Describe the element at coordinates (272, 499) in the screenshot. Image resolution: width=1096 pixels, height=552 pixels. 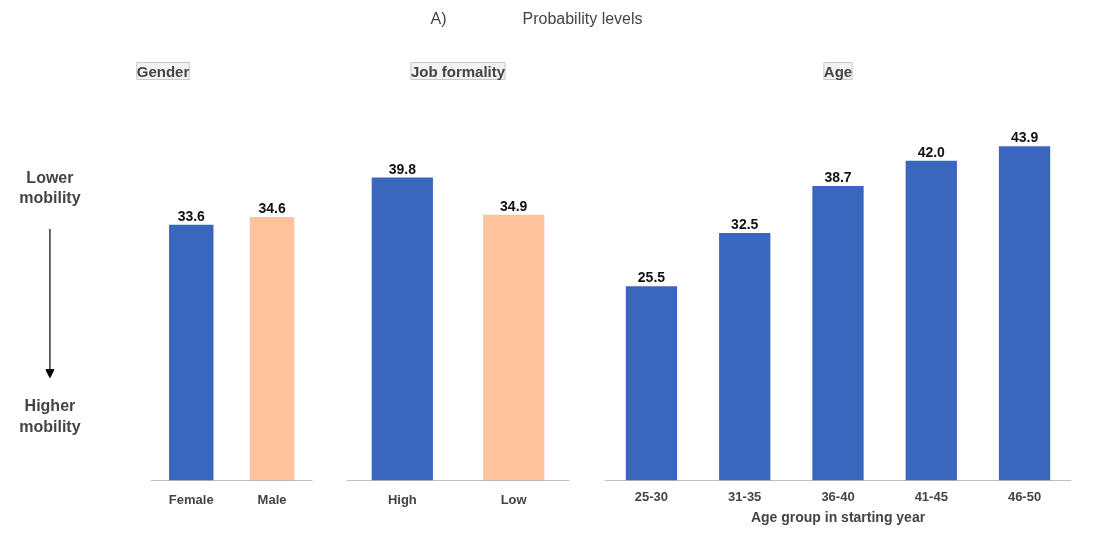
I see `x-tick-label: Male` at that location.